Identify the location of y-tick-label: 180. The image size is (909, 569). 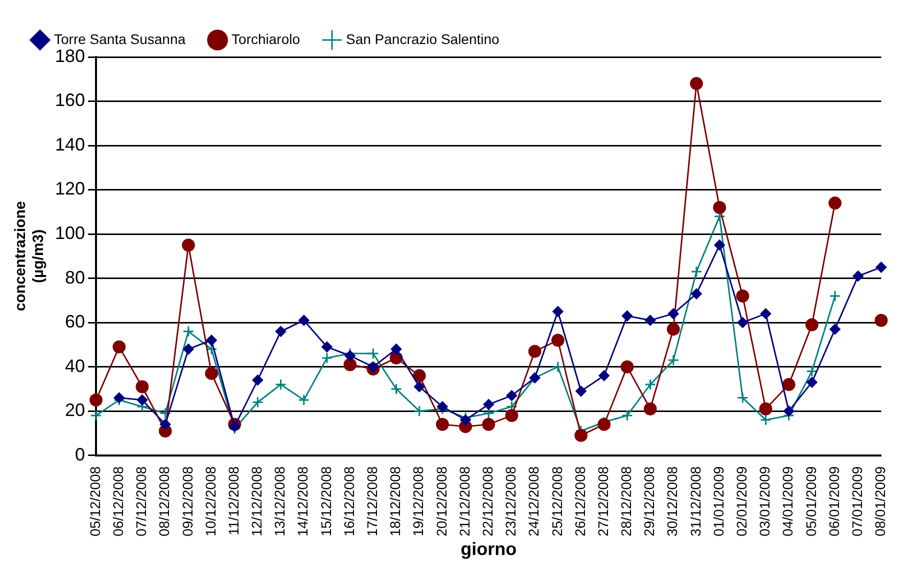
(70, 56).